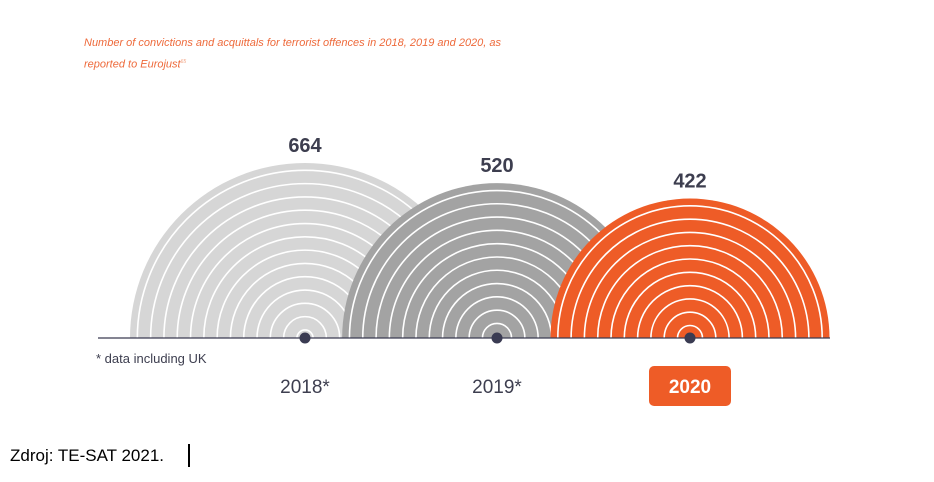  I want to click on center-dot-2020, so click(690, 338).